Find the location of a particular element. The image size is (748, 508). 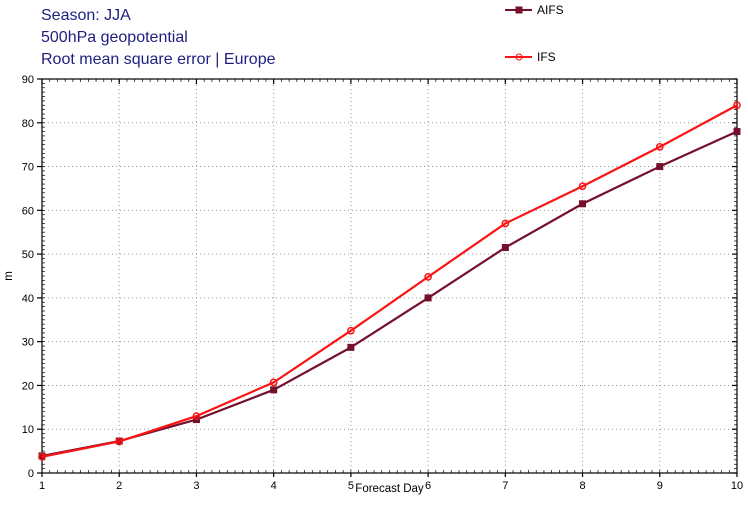

y-tick-label: 30 is located at coordinates (28, 343).